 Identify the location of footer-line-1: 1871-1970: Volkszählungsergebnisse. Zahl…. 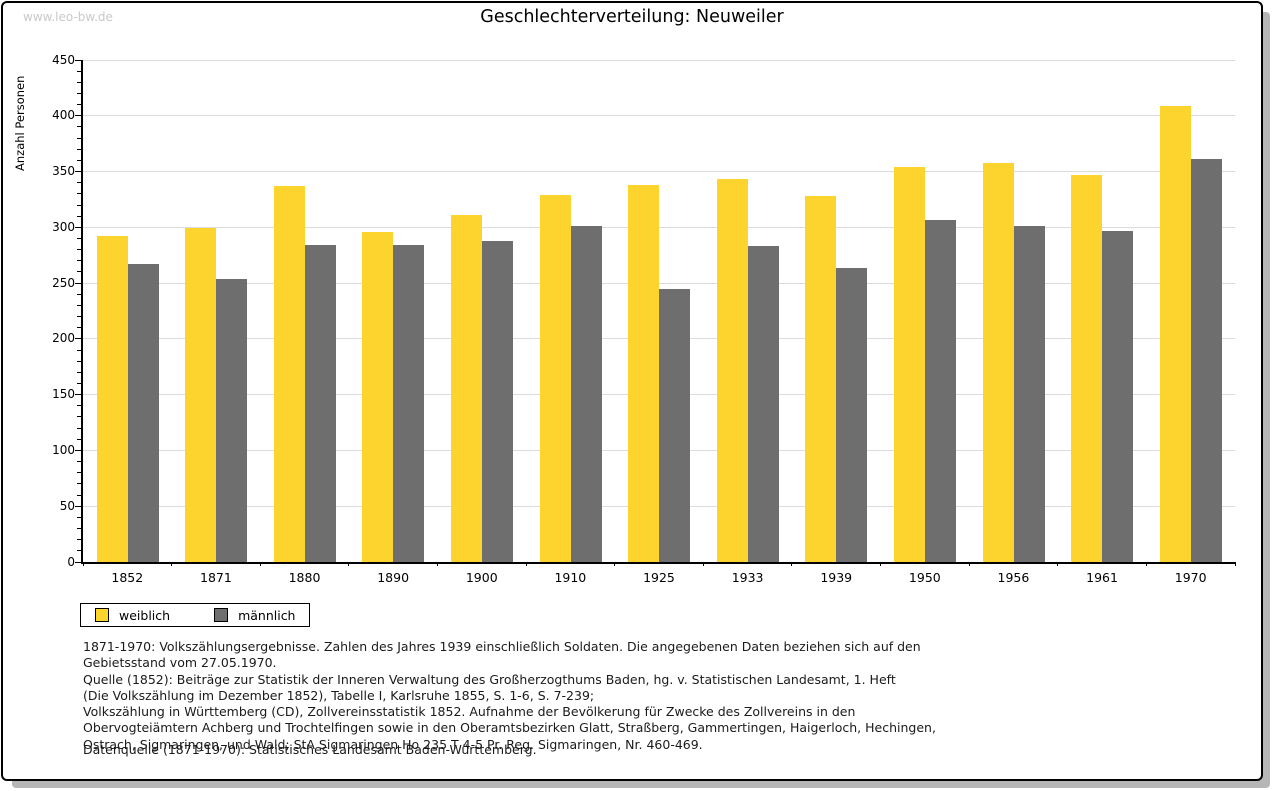
(502, 646).